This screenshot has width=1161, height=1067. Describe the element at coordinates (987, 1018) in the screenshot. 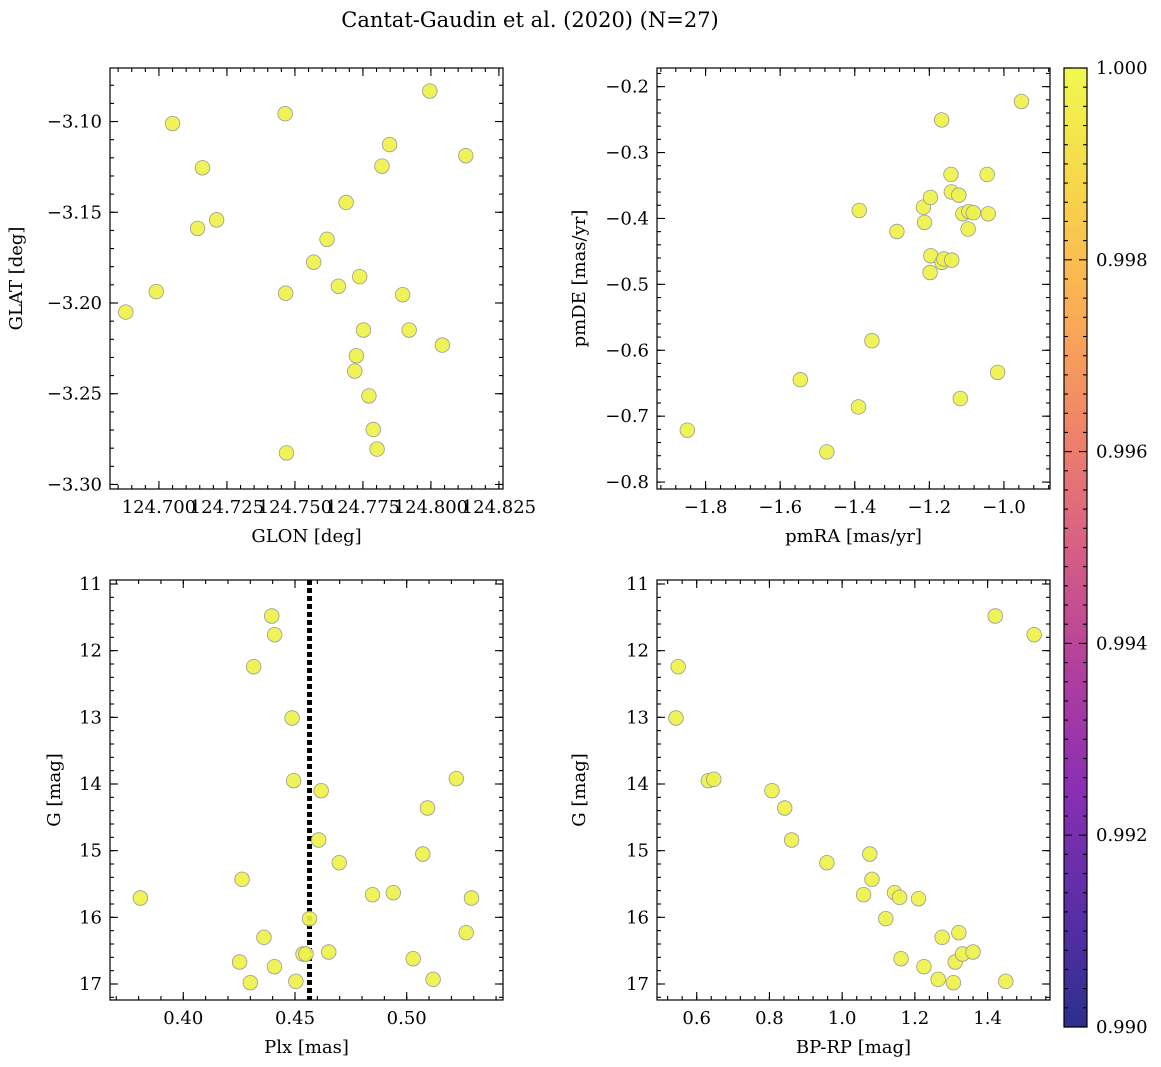

I see `x-tick-label: 1.4` at that location.